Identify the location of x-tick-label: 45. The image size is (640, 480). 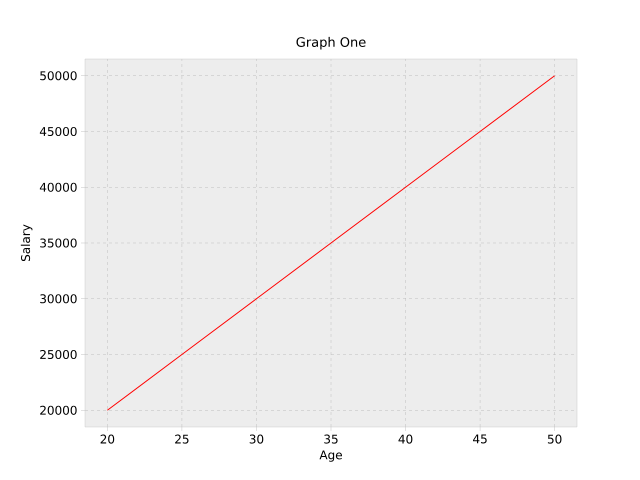
(480, 439).